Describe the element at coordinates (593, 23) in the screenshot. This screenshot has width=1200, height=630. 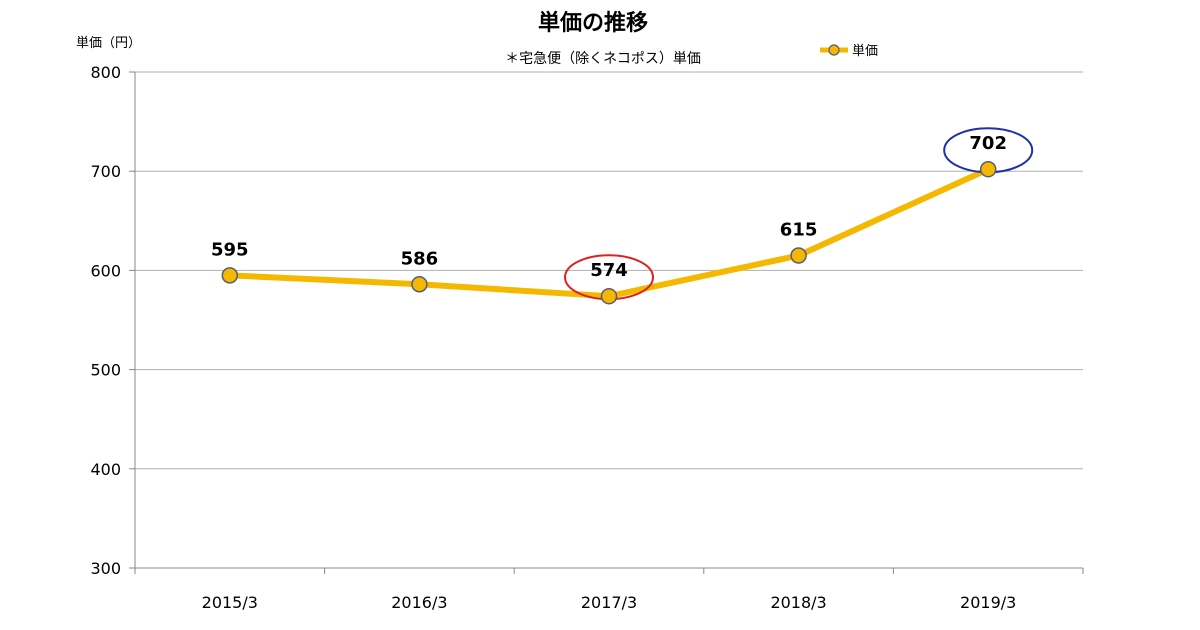
I see `chart-title: 単価の推移` at that location.